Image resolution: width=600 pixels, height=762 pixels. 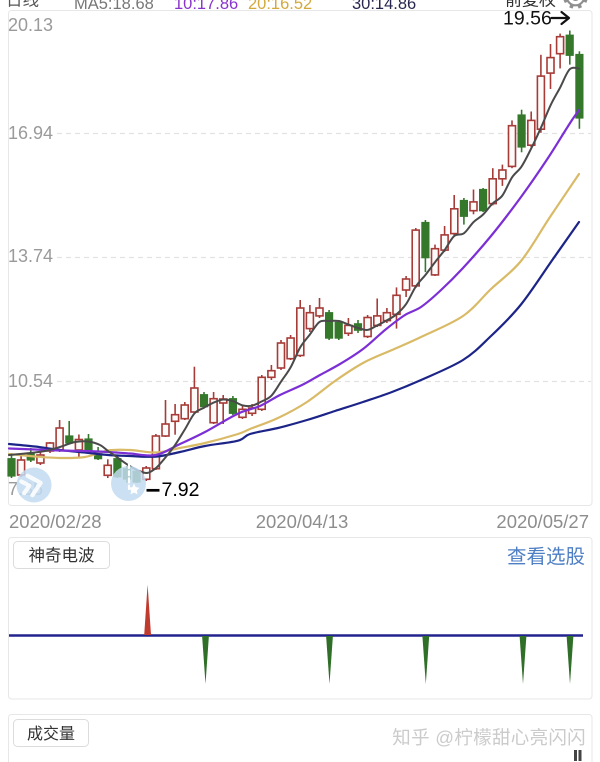 What do you see at coordinates (51, 734) in the screenshot?
I see `svg-text: 成交量` at bounding box center [51, 734].